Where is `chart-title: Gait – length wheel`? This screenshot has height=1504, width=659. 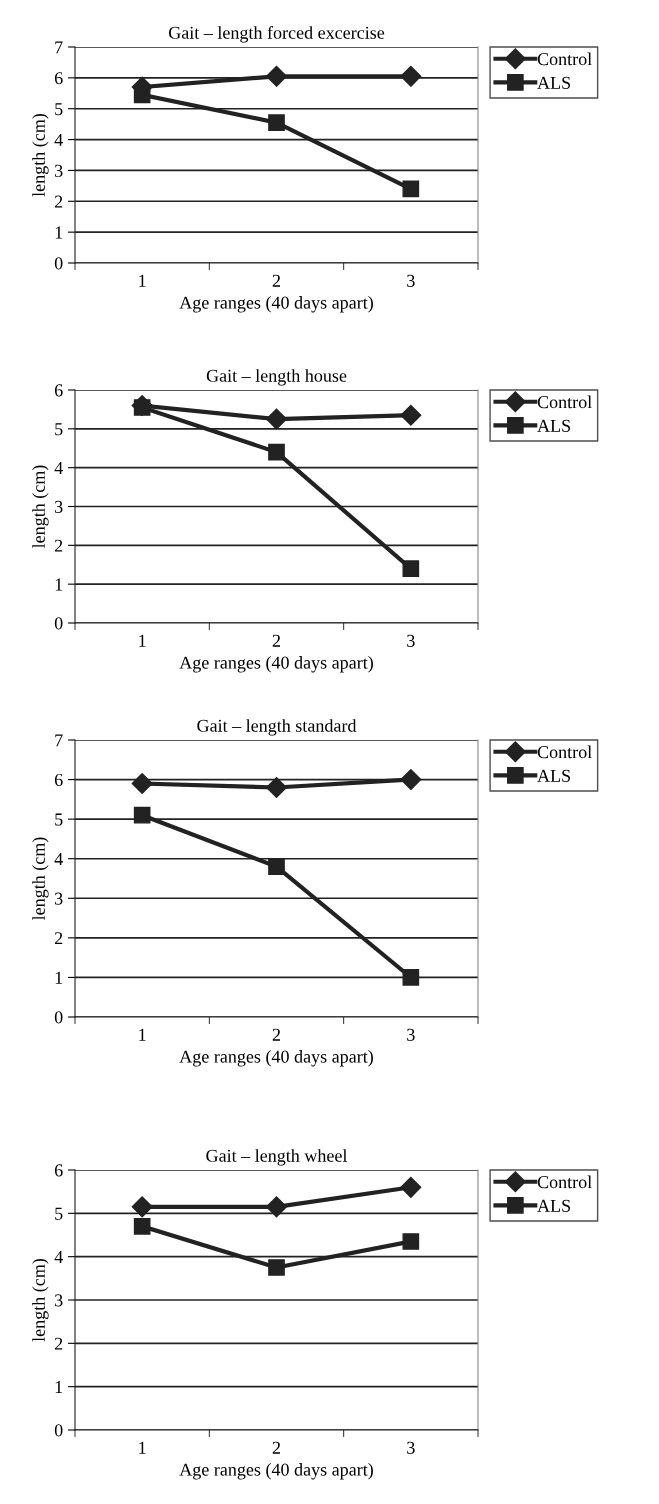 chart-title: Gait – length wheel is located at coordinates (277, 1157).